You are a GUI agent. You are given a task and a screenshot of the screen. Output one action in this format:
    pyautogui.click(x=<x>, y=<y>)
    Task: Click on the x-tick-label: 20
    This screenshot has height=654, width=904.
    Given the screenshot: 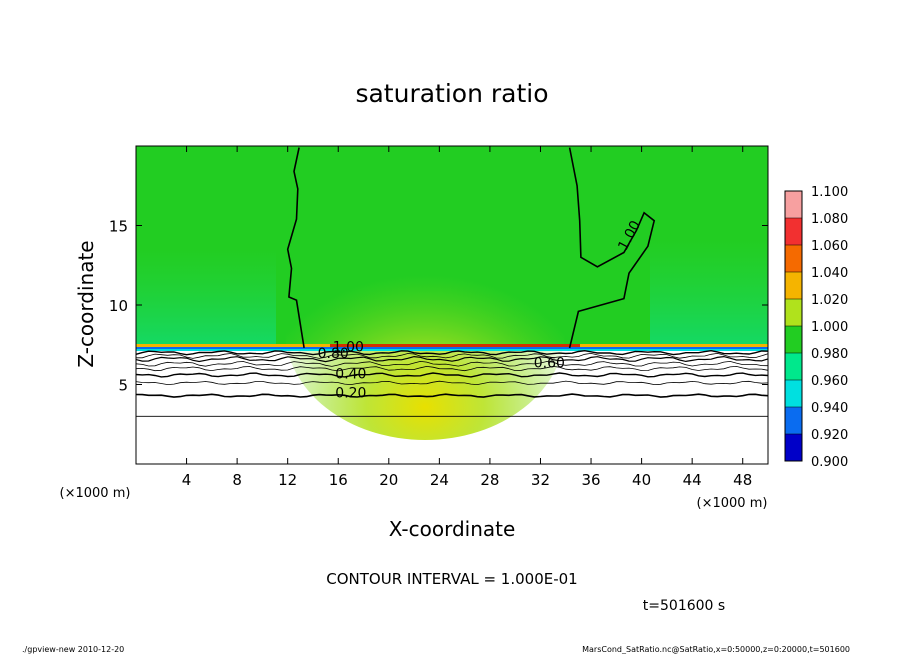 What is the action you would take?
    pyautogui.click(x=388, y=480)
    